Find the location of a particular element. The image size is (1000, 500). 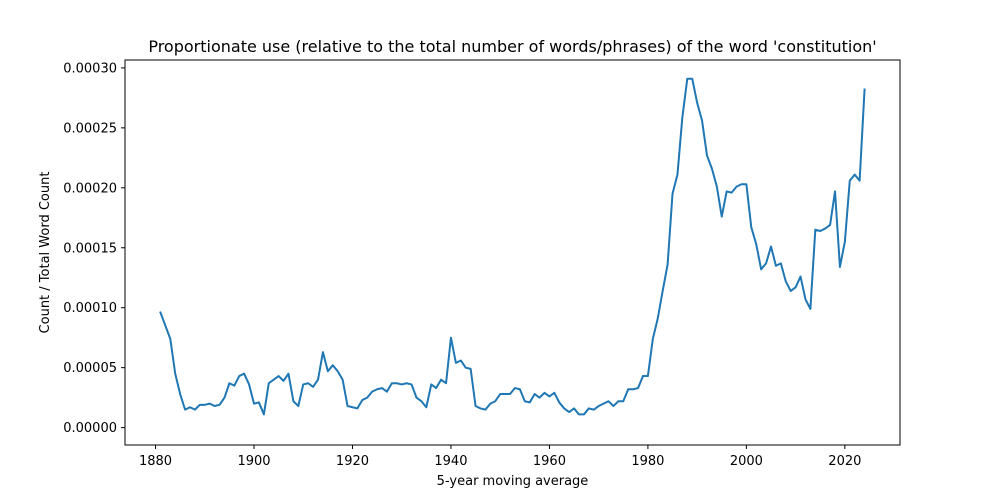

x-tick-label: 2020 is located at coordinates (844, 461).